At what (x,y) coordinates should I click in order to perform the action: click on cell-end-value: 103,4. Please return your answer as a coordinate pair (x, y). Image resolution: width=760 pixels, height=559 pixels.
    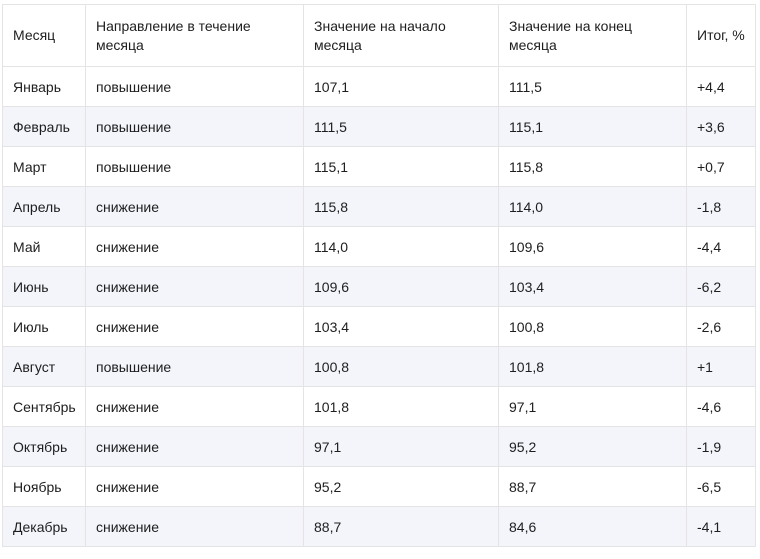
    Looking at the image, I should click on (592, 286).